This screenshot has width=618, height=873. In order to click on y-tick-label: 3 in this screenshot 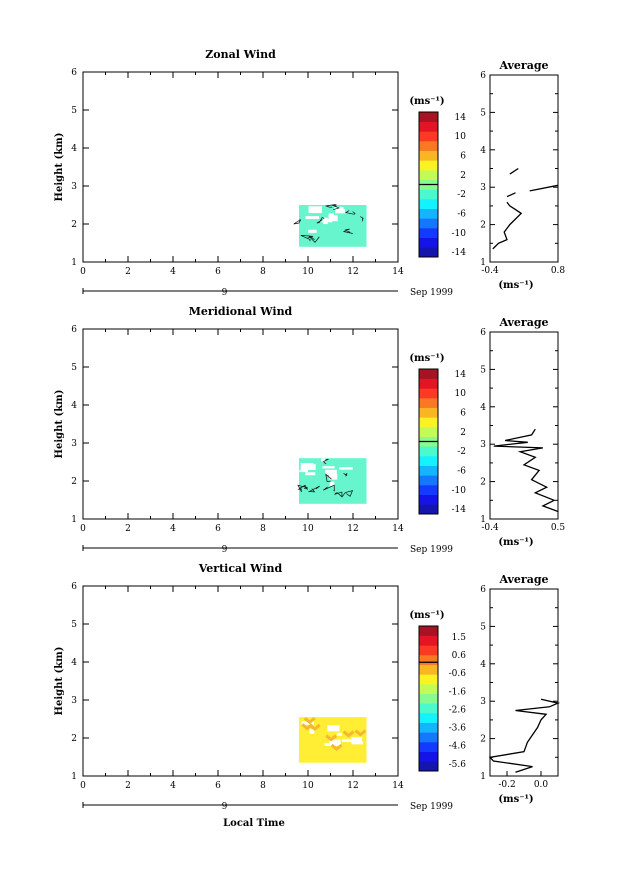, I will do `click(74, 701)`.